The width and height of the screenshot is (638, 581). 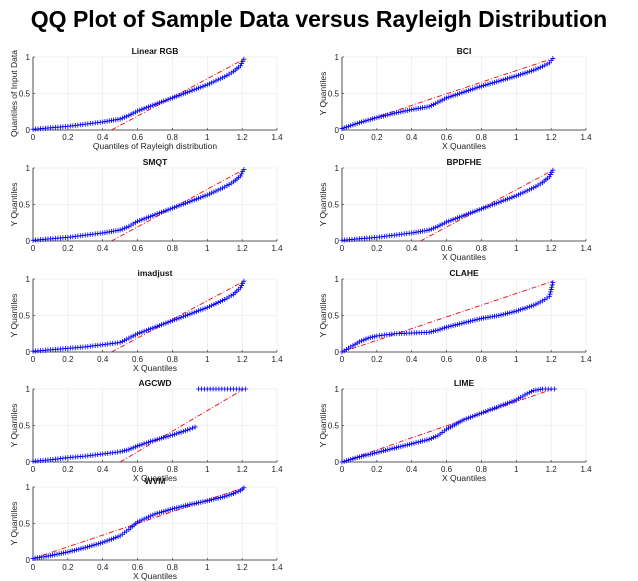 What do you see at coordinates (516, 248) in the screenshot?
I see `x-tick-label: 1` at bounding box center [516, 248].